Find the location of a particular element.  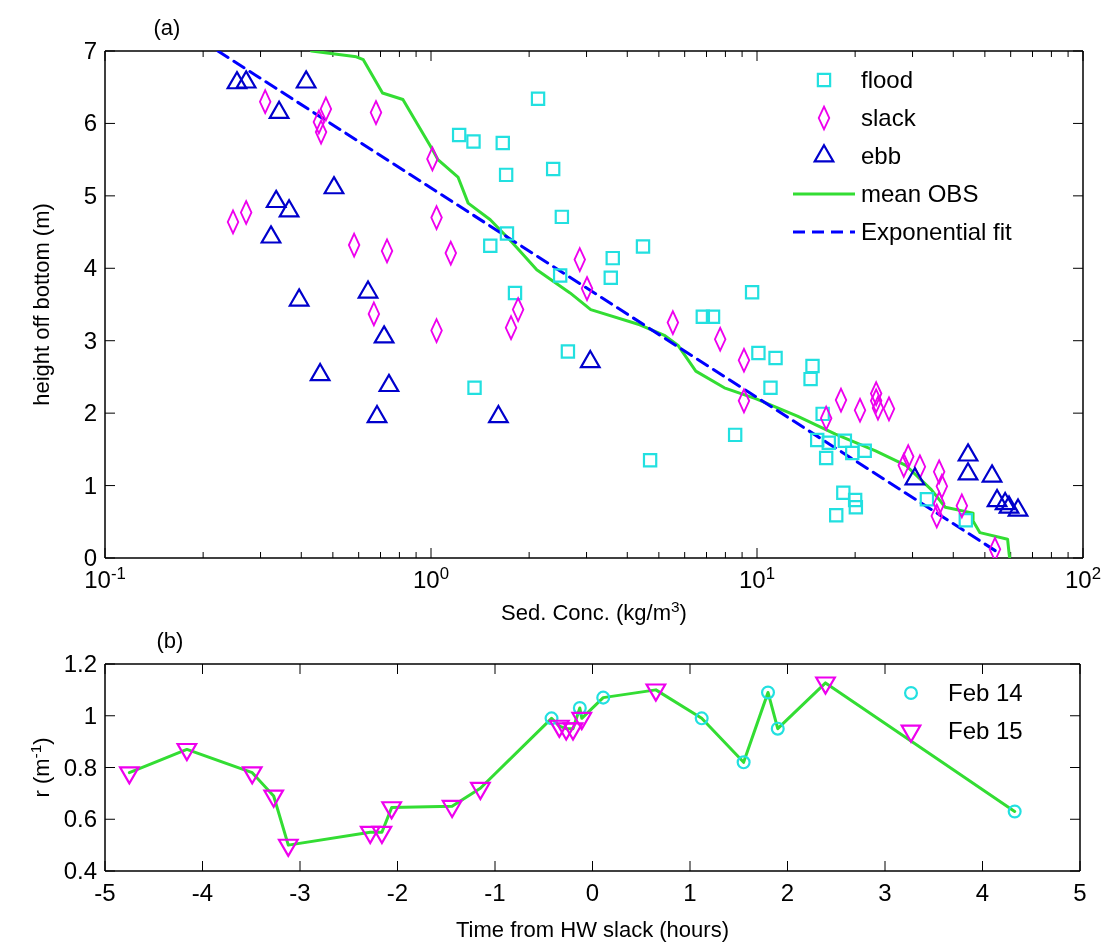

y-tick-label: 0.8 is located at coordinates (80, 767).